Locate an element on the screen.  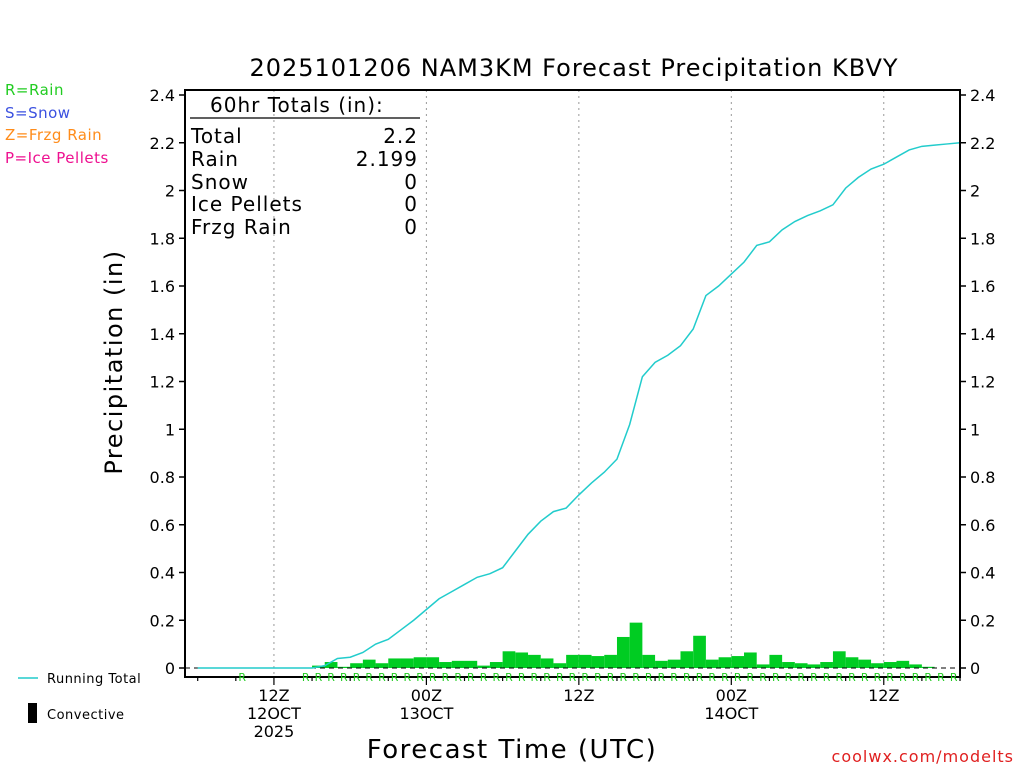
legend-freezing-rain: Z=Frzg Rain is located at coordinates (54, 135).